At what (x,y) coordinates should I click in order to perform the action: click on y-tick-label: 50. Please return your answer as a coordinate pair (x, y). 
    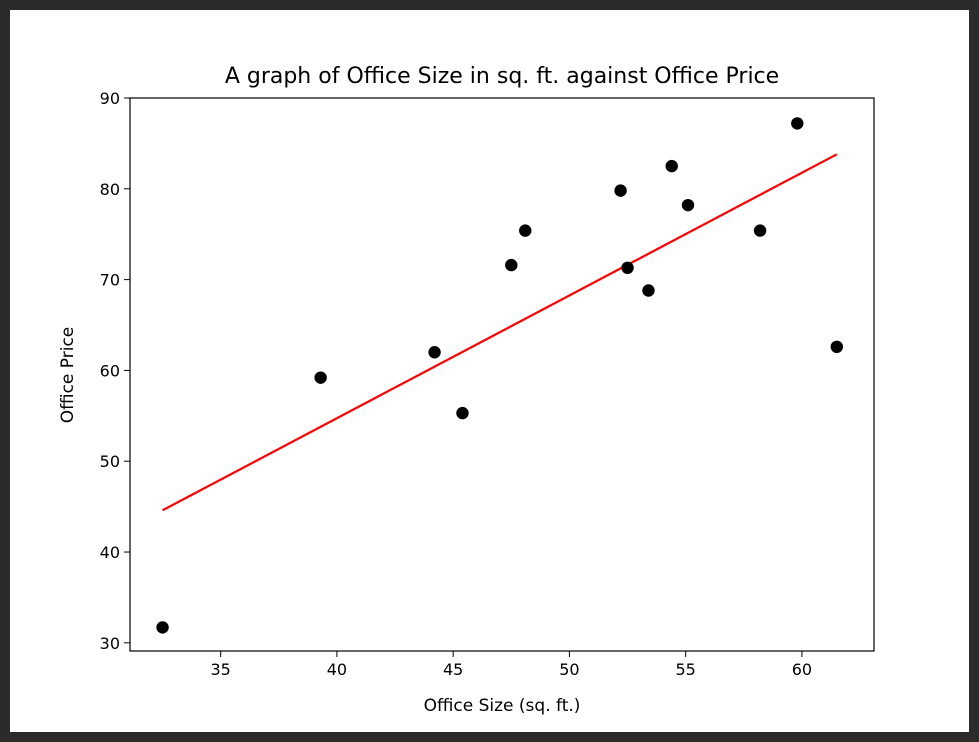
    Looking at the image, I should click on (110, 461).